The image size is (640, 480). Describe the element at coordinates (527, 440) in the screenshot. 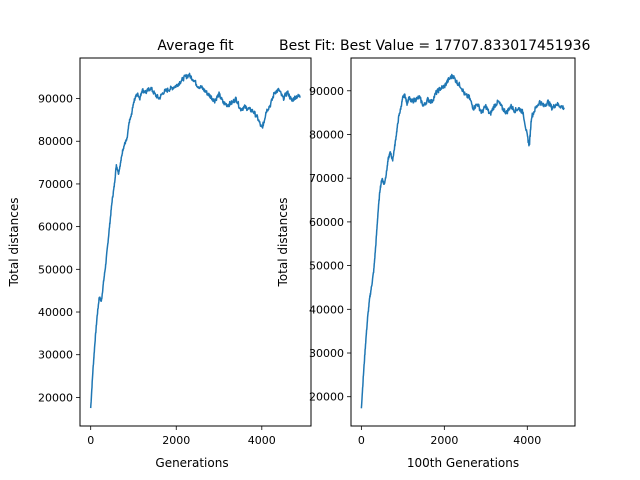

I see `right-chart-x-tick-label: 4000` at that location.